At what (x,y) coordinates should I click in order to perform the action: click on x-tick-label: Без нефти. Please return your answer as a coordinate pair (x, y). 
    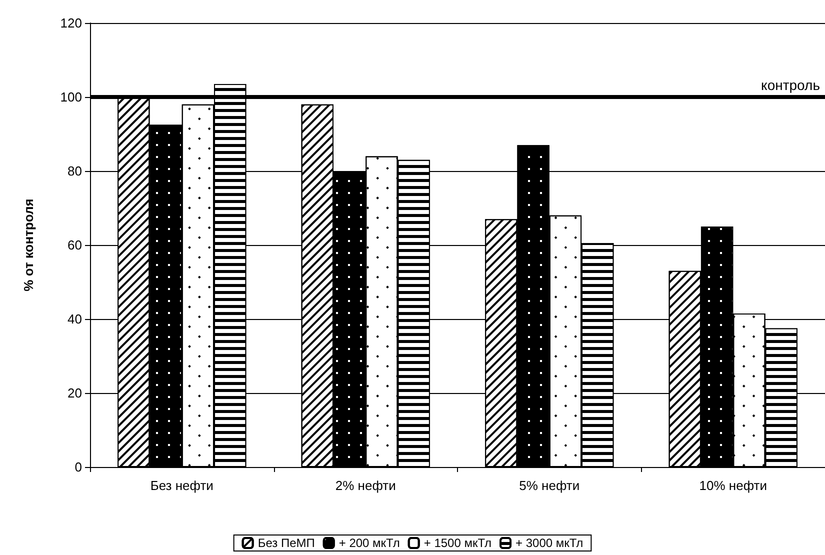
    Looking at the image, I should click on (182, 485).